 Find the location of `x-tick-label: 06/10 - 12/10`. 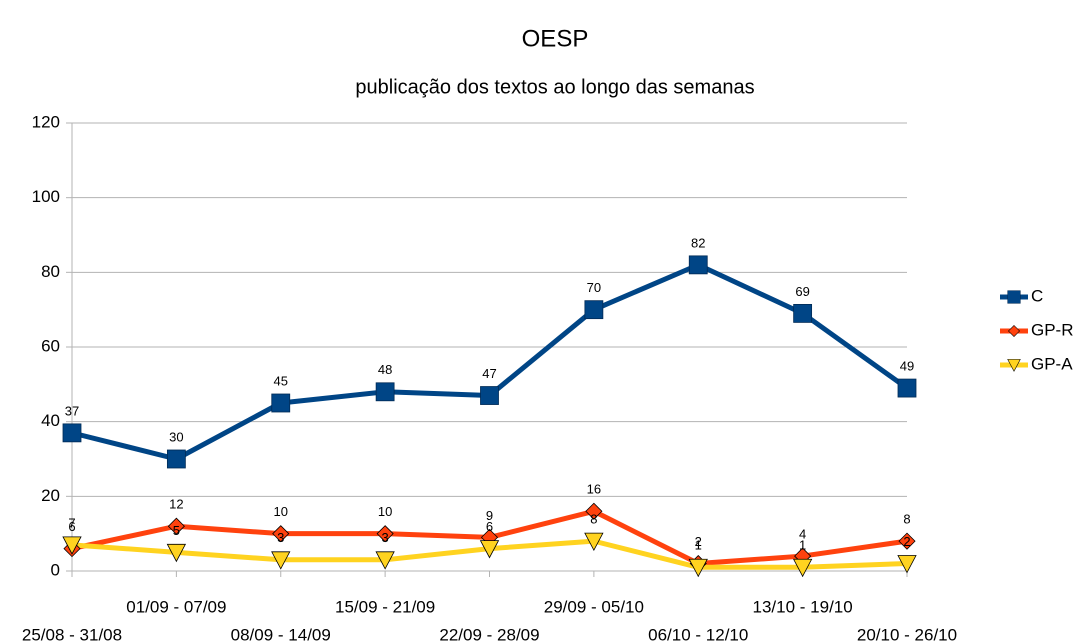

x-tick-label: 06/10 - 12/10 is located at coordinates (698, 634).